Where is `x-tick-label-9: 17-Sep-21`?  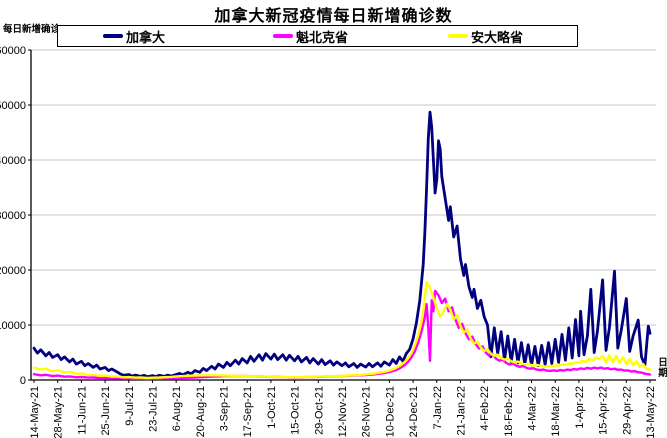
x-tick-label-9: 17-Sep-21 is located at coordinates (248, 411).